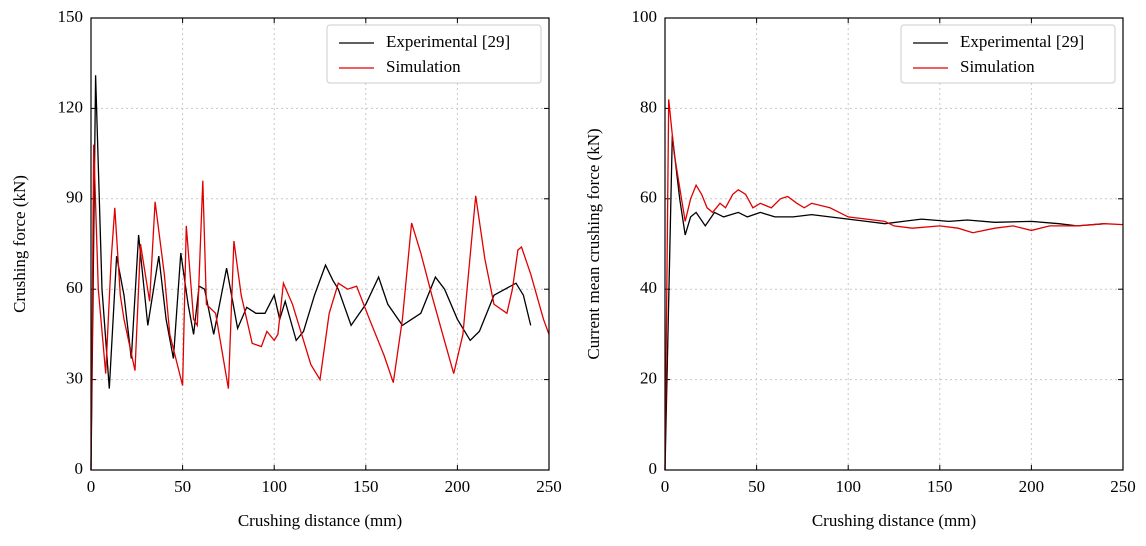 The width and height of the screenshot is (1146, 546). I want to click on y-tick-label: 80, so click(648, 106).